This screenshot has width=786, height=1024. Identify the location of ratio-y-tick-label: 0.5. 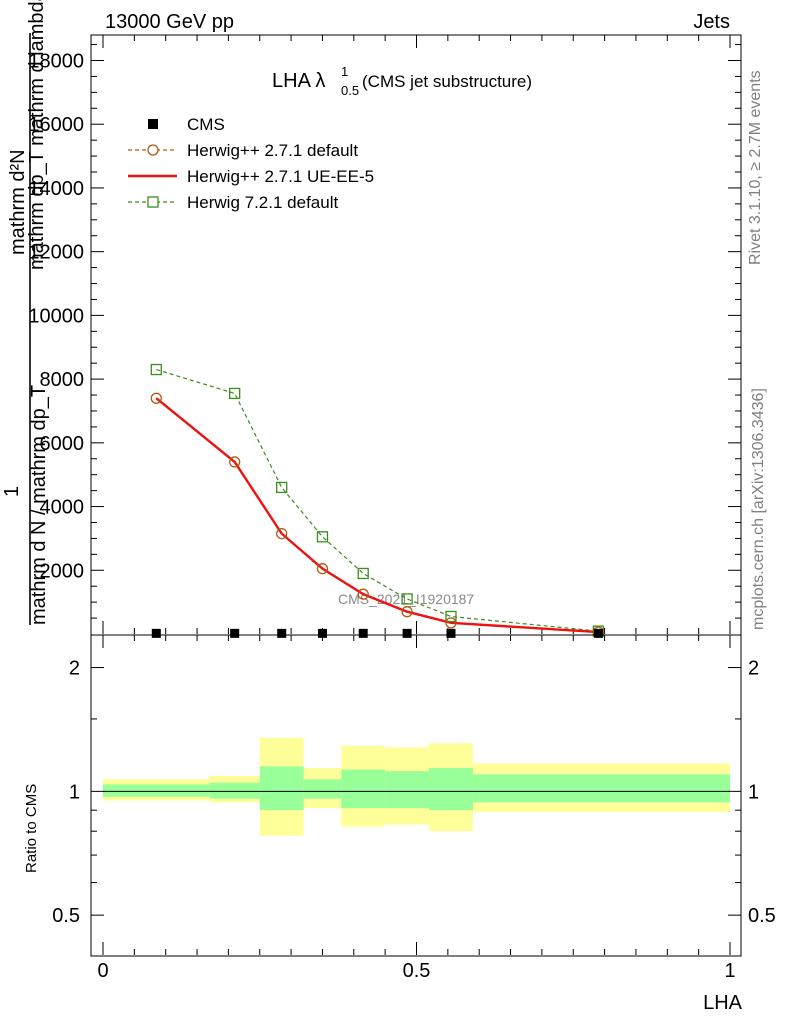
(66, 916).